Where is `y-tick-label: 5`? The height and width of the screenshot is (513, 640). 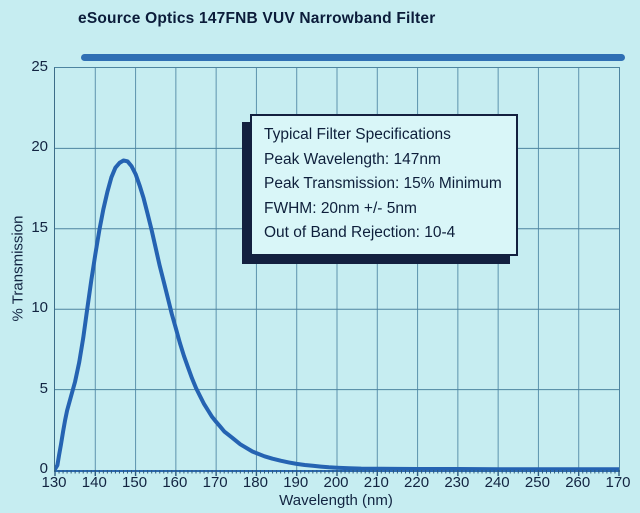 y-tick-label: 5 is located at coordinates (43, 388).